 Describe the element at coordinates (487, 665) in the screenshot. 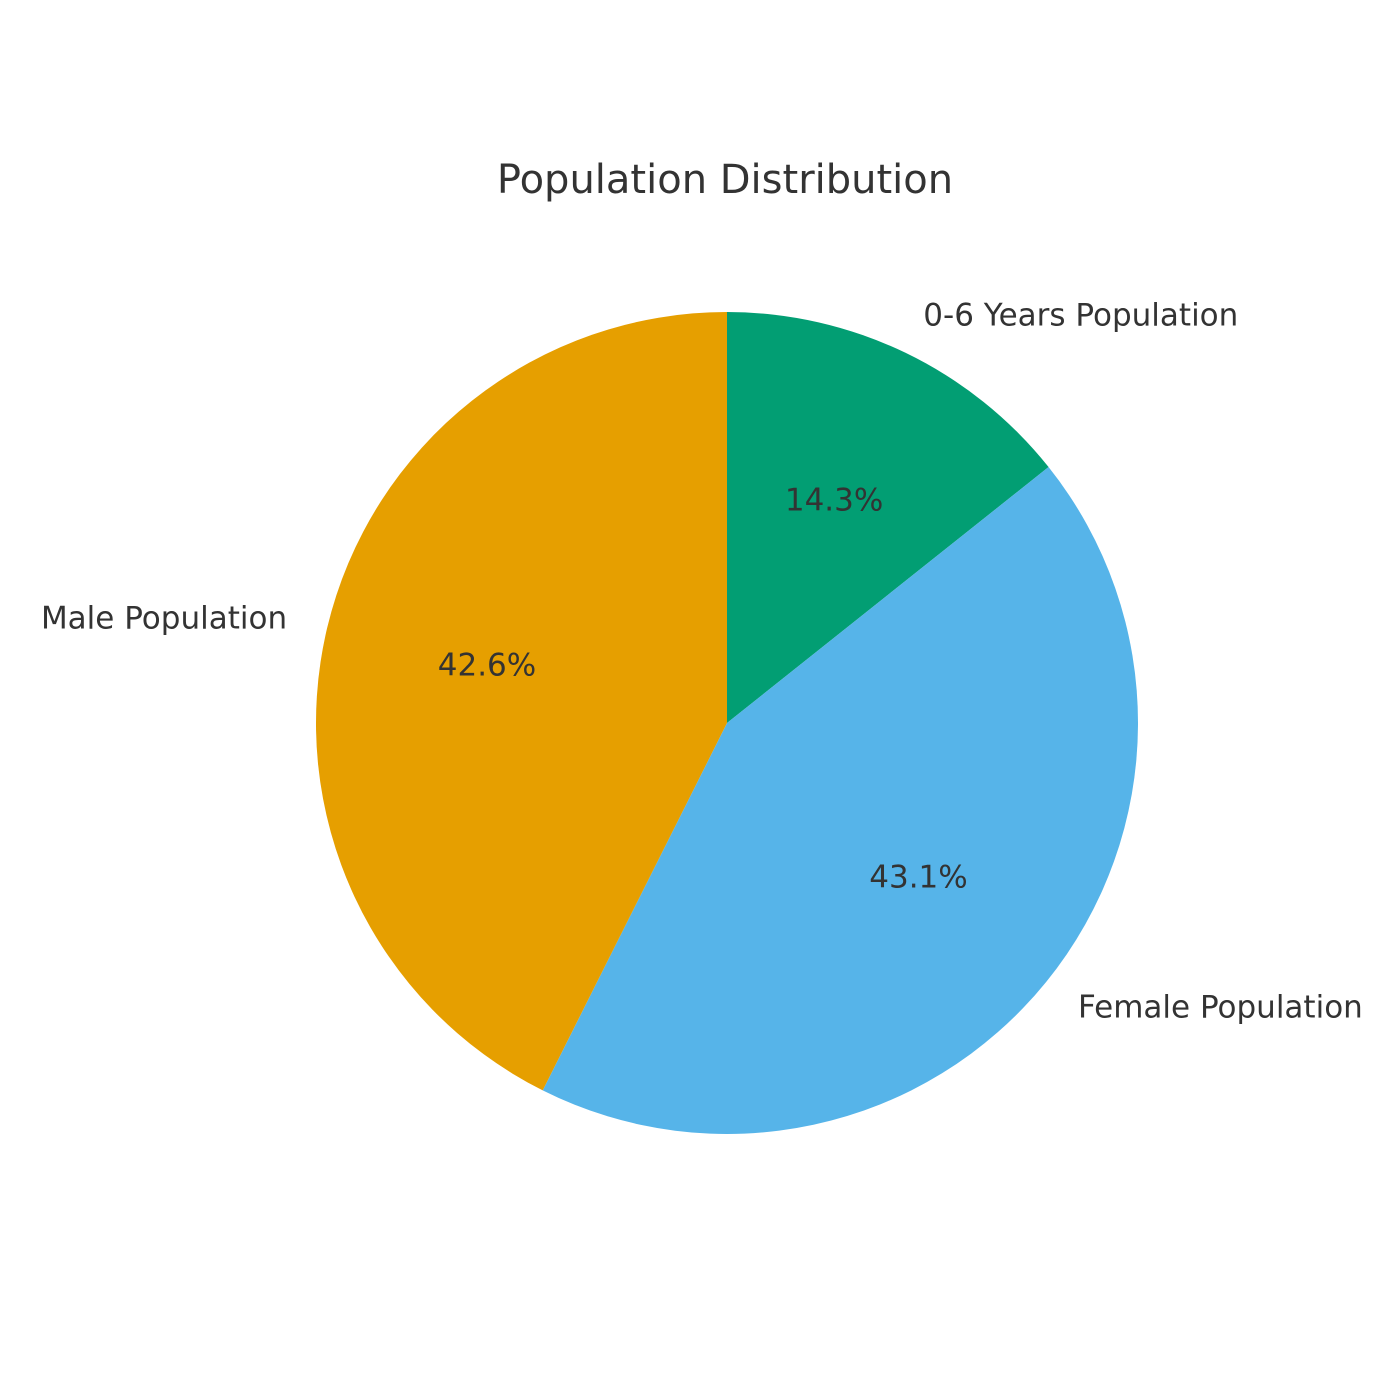

I see `slice-percent-2: 42.6%` at that location.